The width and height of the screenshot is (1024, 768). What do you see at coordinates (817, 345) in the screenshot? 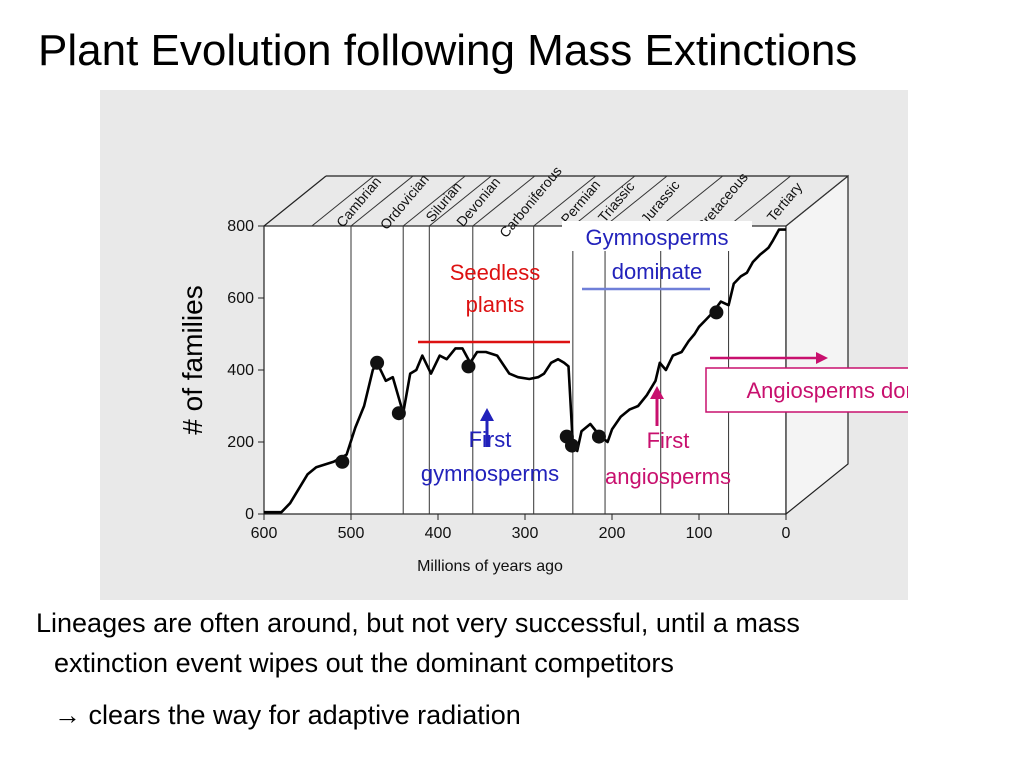
I see `plot-side-face` at bounding box center [817, 345].